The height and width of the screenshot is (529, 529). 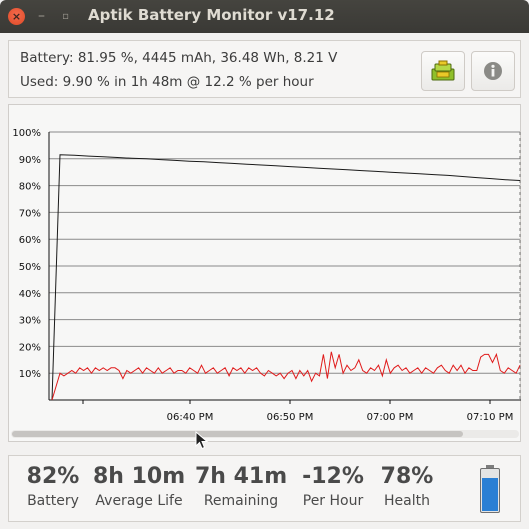 What do you see at coordinates (286, 376) in the screenshot?
I see `discharge-rate-line` at bounding box center [286, 376].